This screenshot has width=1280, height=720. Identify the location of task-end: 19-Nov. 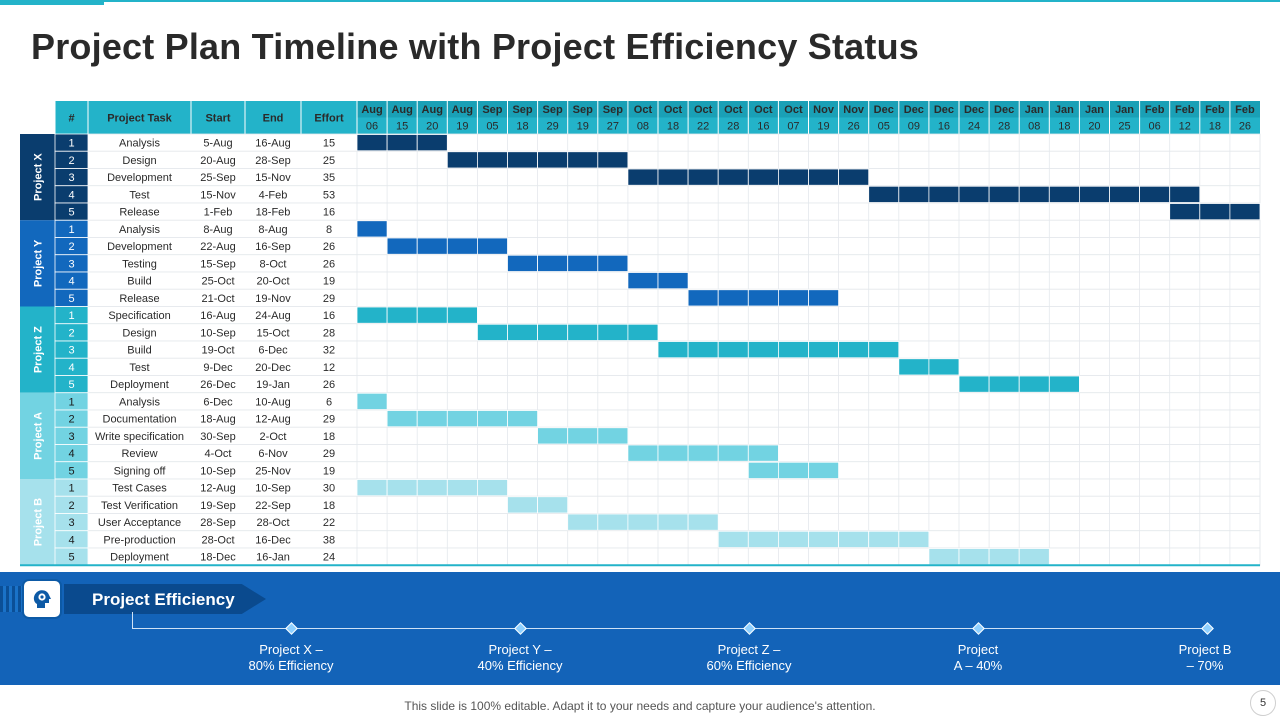
(273, 299).